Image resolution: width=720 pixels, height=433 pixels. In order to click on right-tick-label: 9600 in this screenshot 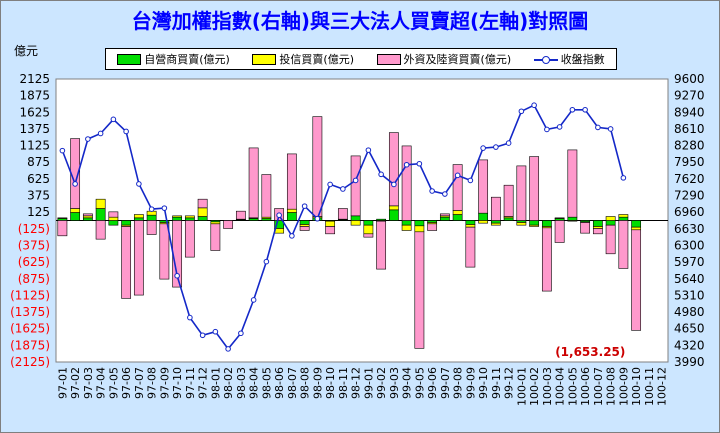, I will do `click(689, 79)`.